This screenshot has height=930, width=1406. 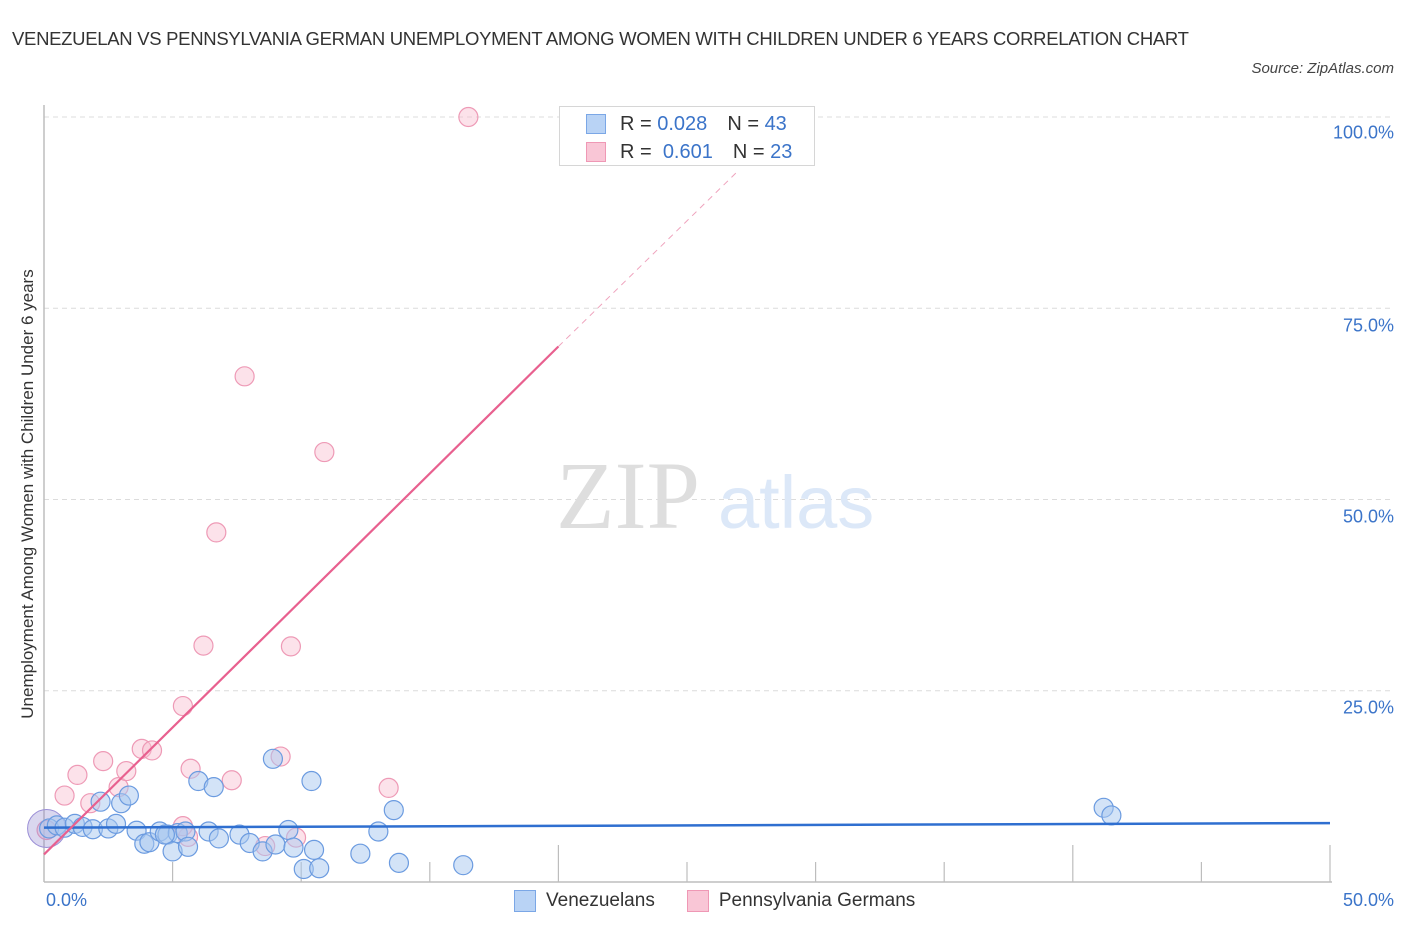 What do you see at coordinates (1368, 707) in the screenshot?
I see `y-tick-25: 25.0%` at bounding box center [1368, 707].